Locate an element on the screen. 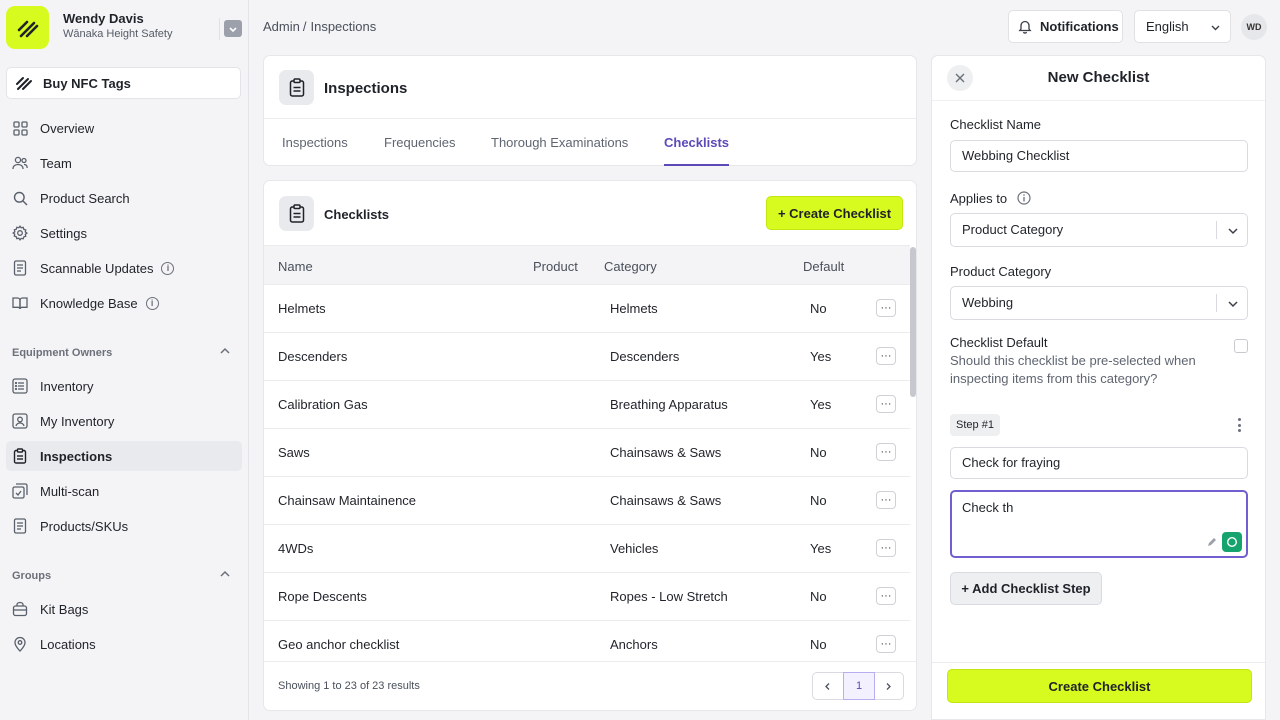  org-company-name: Wānaka Height Safety is located at coordinates (118, 34).